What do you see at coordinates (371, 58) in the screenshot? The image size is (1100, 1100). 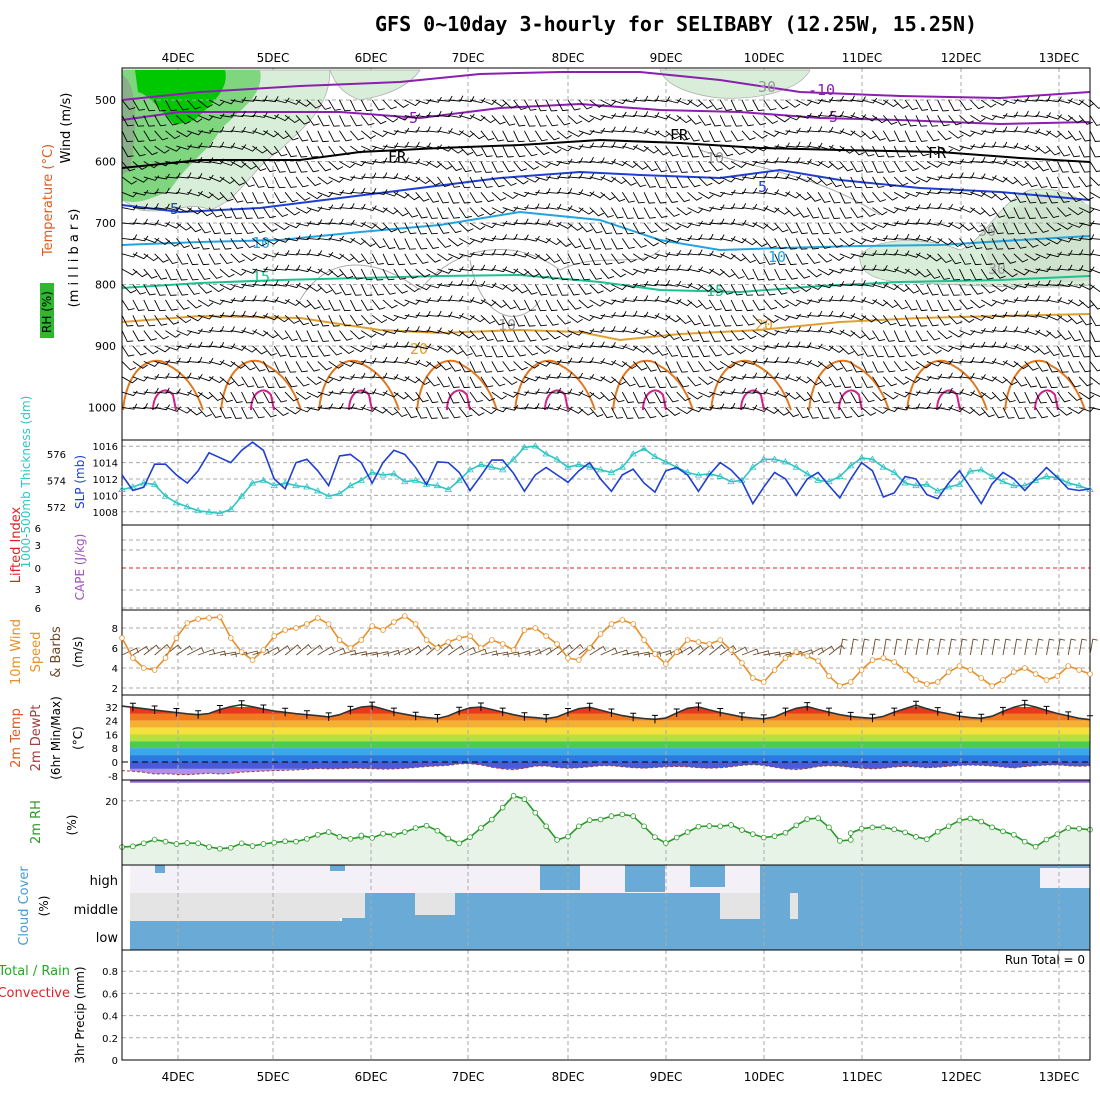 I see `date-tick-label-top: 6DEC` at bounding box center [371, 58].